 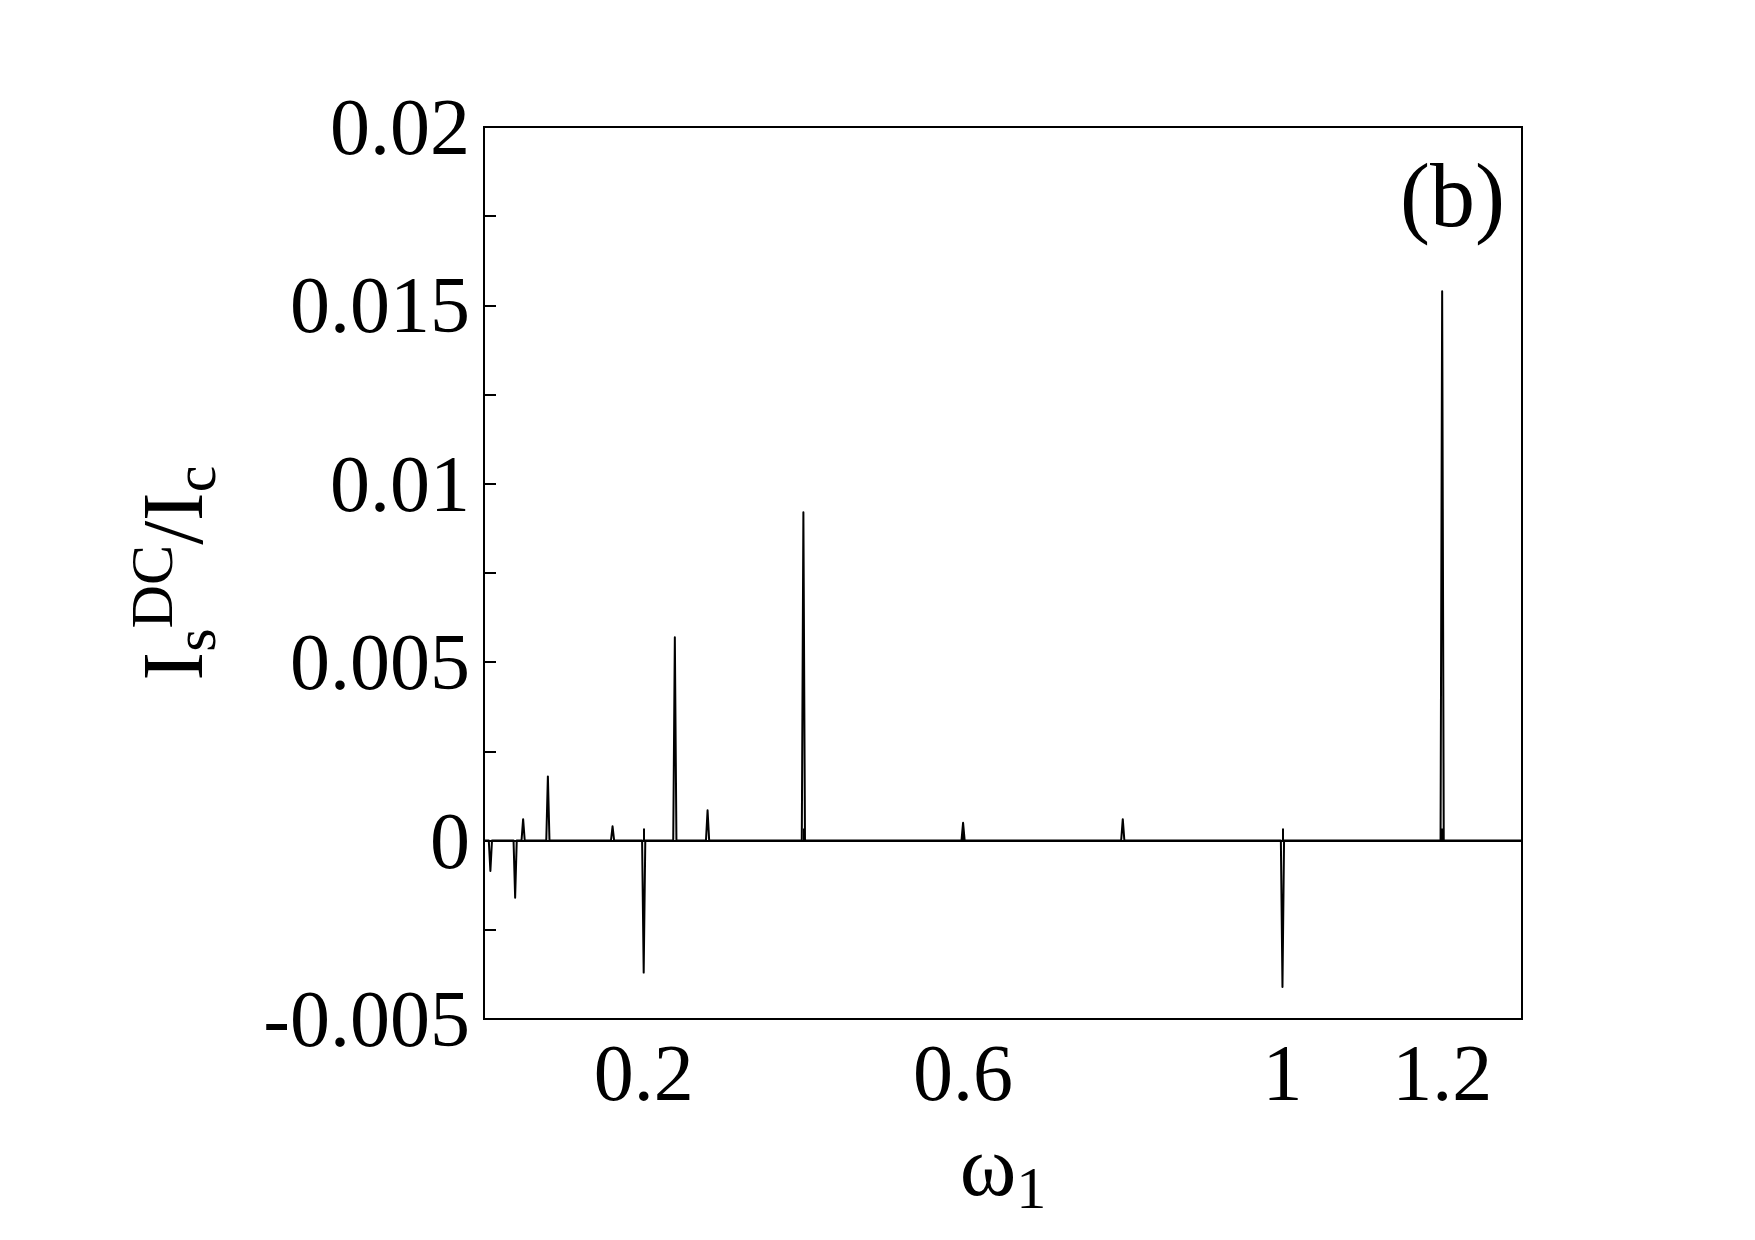 I want to click on x-tick-label: 0.6, so click(x=963, y=1073).